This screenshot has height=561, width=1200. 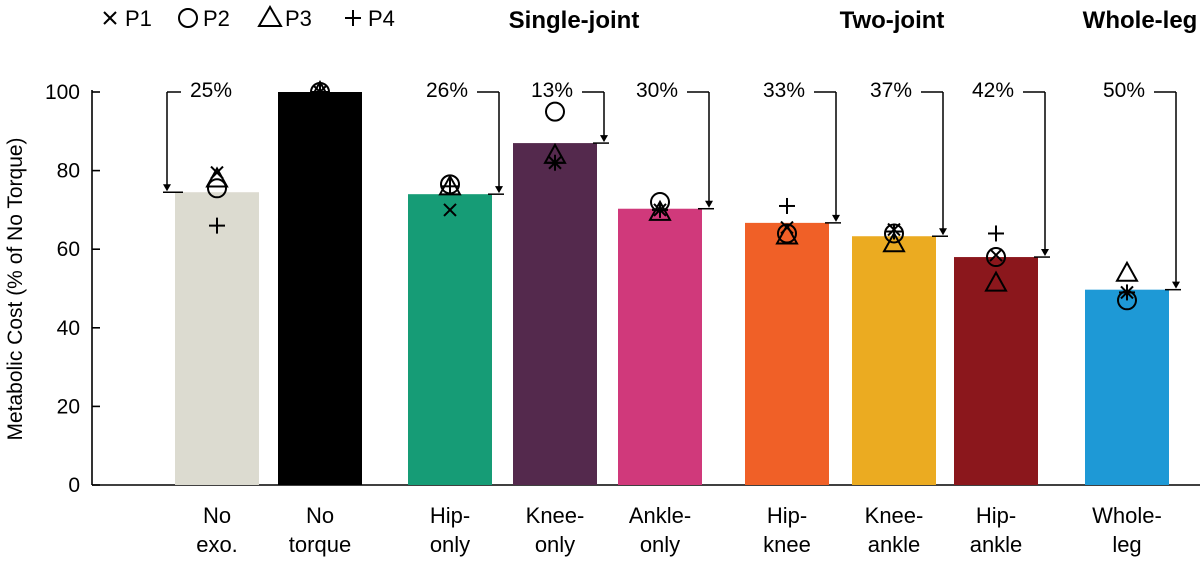 What do you see at coordinates (15, 288) in the screenshot?
I see `y-axis-title: Metabolic Cost (% of No Torque)` at bounding box center [15, 288].